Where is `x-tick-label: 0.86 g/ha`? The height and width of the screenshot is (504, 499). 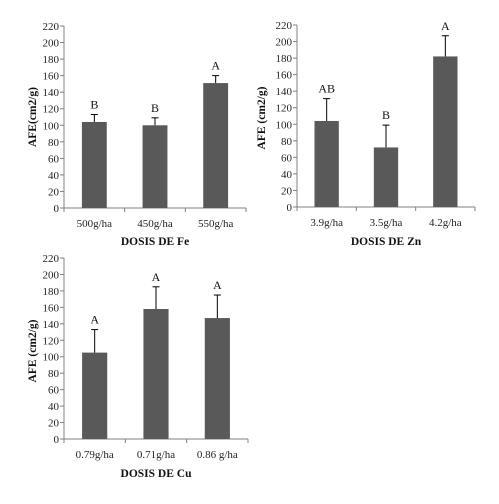 x-tick-label: 0.86 g/ha is located at coordinates (217, 455).